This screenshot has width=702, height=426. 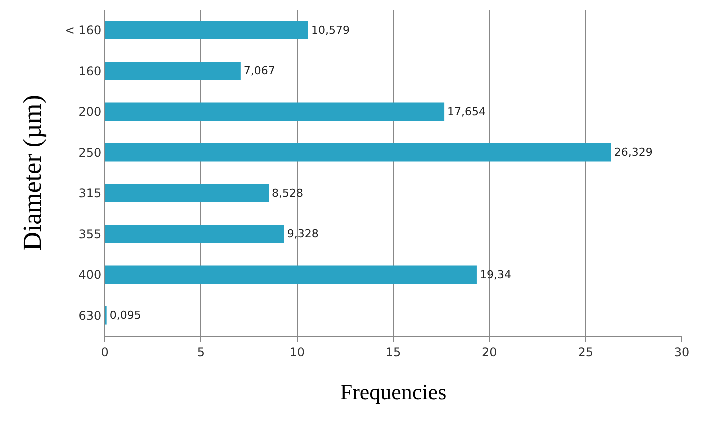 What do you see at coordinates (297, 352) in the screenshot?
I see `x-tick-label: 10` at bounding box center [297, 352].